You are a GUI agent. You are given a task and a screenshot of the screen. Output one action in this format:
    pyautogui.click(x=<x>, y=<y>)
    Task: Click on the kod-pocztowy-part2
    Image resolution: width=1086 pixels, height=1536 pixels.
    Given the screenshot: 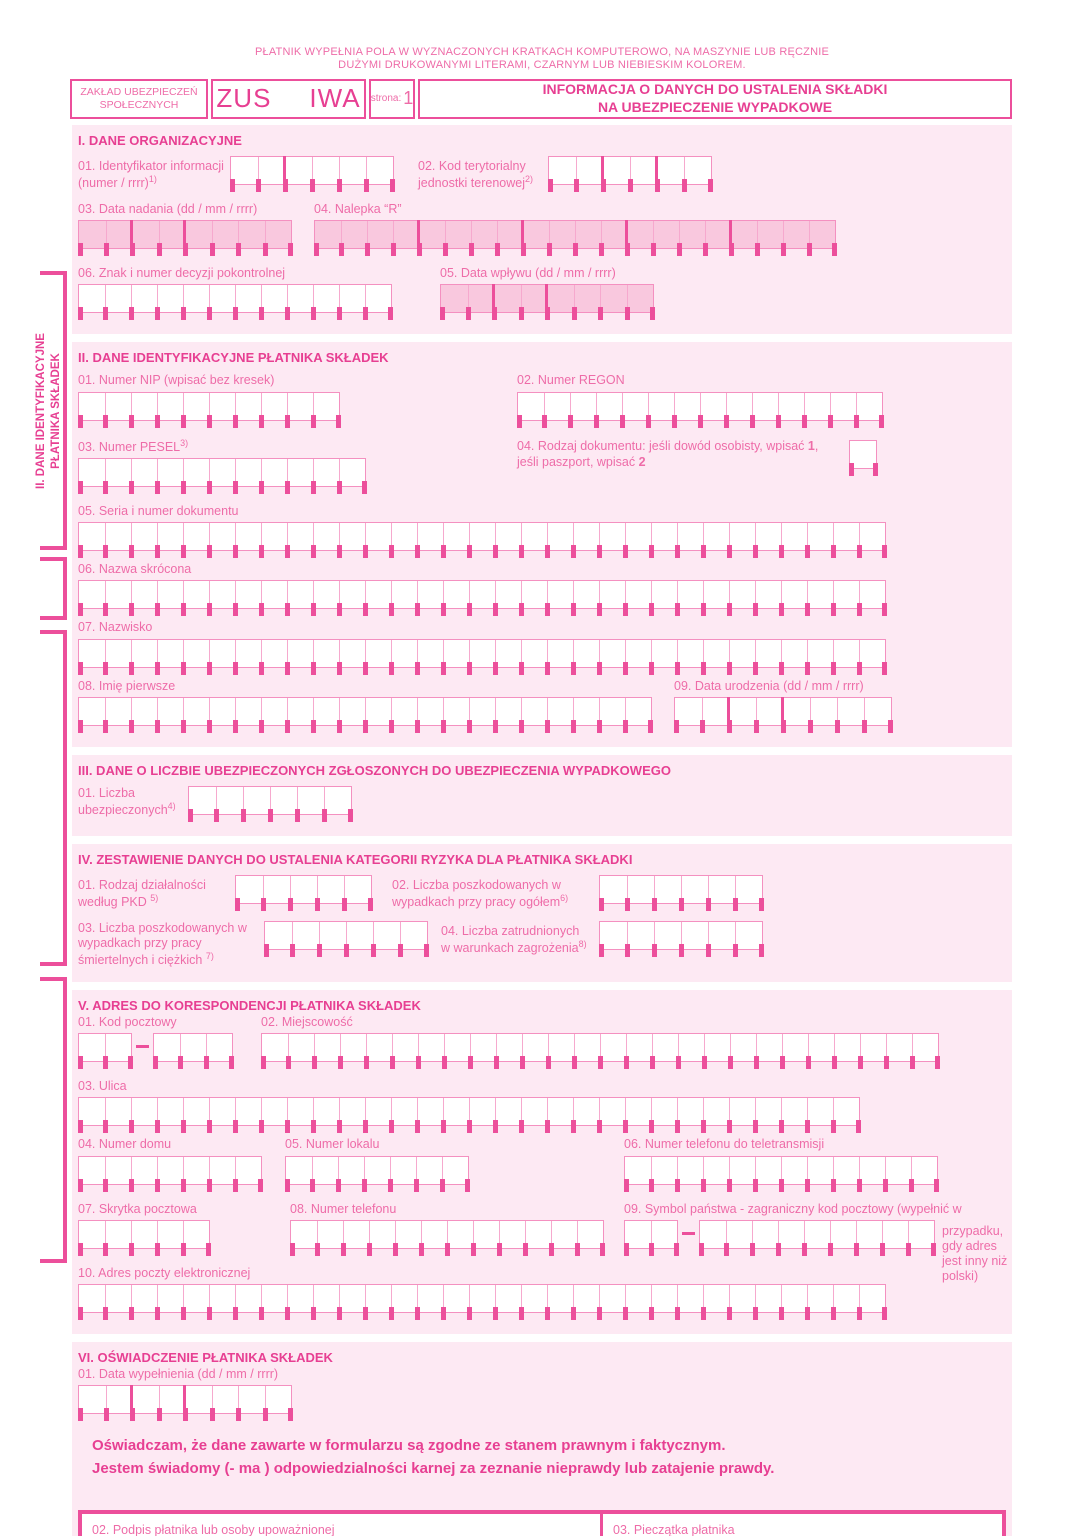 What is the action you would take?
    pyautogui.click(x=193, y=1051)
    